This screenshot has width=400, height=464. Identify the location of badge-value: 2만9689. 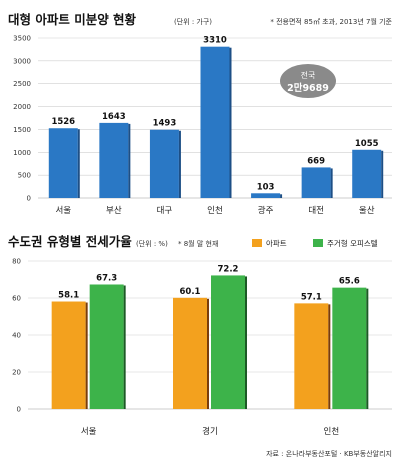
(308, 88).